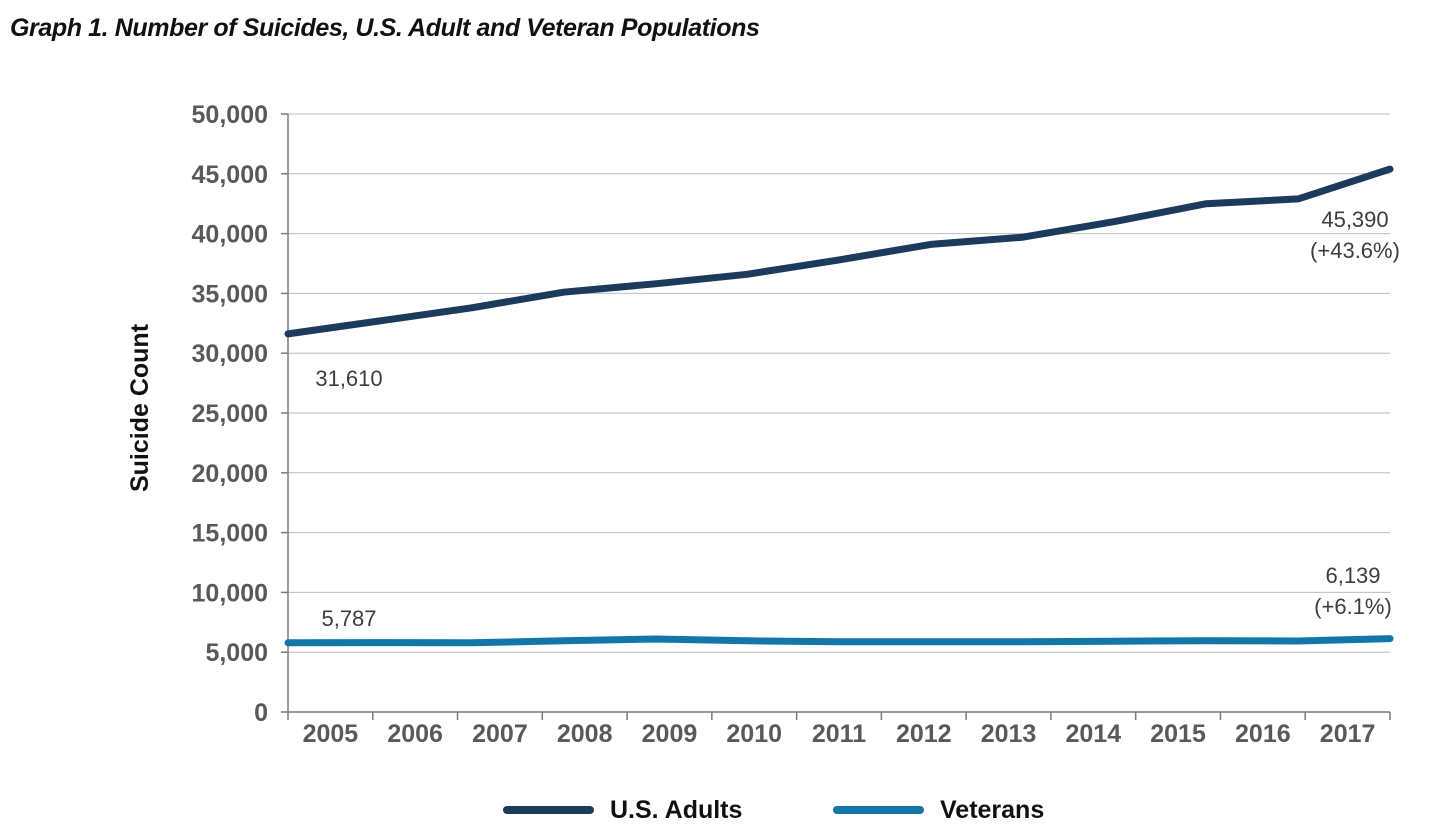 Image resolution: width=1430 pixels, height=840 pixels. I want to click on y-tick-label: 10,000, so click(230, 593).